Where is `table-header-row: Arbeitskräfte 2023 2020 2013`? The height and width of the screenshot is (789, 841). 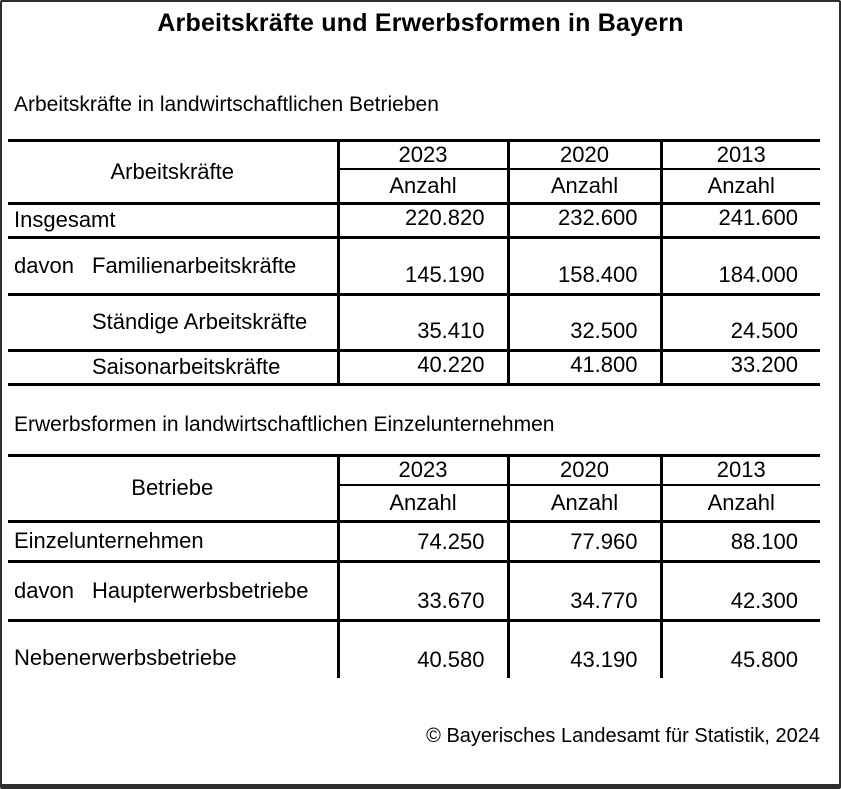 table-header-row: Arbeitskräfte 2023 2020 2013 is located at coordinates (414, 172).